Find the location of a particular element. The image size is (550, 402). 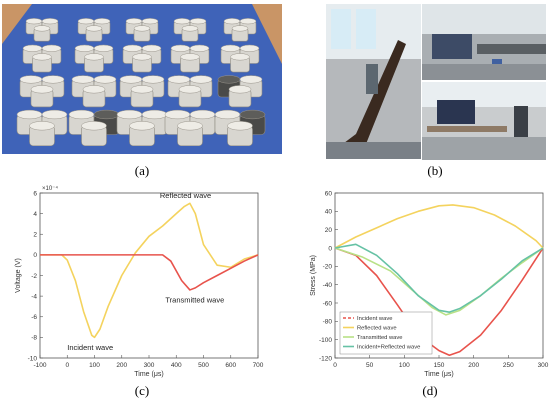

caption-c: (c) is located at coordinates (142, 390).